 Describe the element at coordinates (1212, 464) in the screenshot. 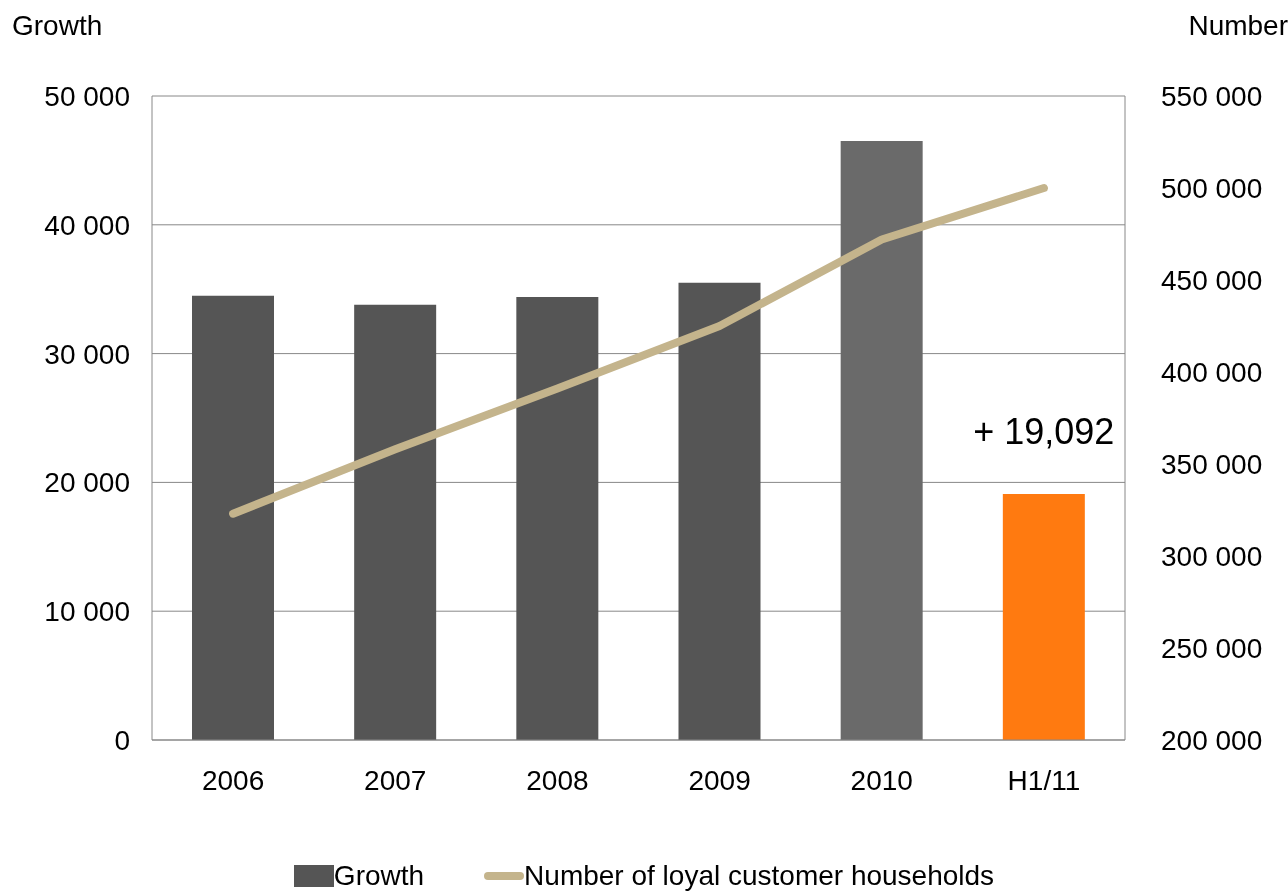

I see `y2-tick-label: 350 000` at that location.